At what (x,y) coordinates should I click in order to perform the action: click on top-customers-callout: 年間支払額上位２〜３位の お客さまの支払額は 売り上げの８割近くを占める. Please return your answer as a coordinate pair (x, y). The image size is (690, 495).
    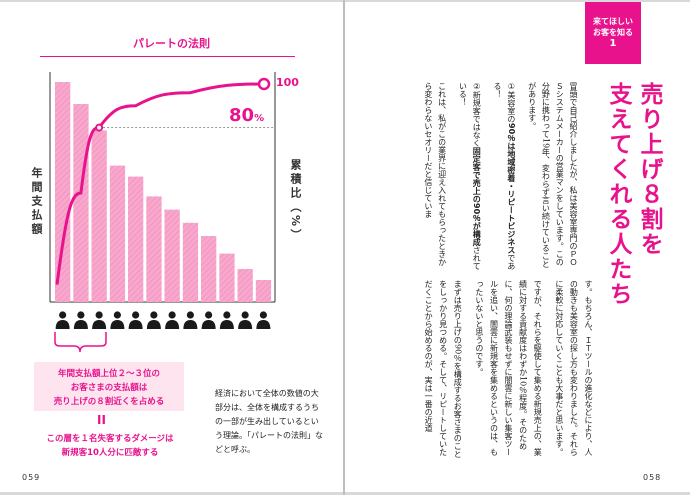
    Looking at the image, I should click on (109, 386).